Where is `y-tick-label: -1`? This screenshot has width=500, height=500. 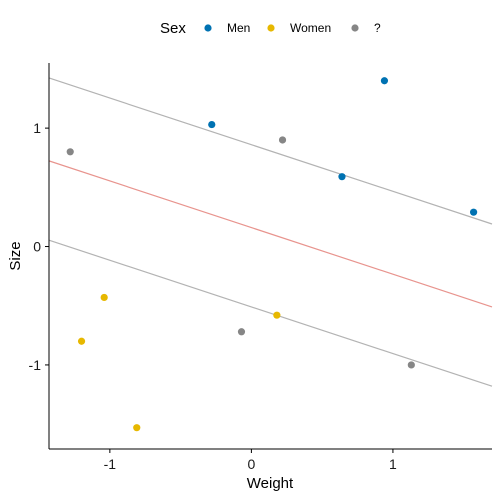 y-tick-label: -1 is located at coordinates (35, 365).